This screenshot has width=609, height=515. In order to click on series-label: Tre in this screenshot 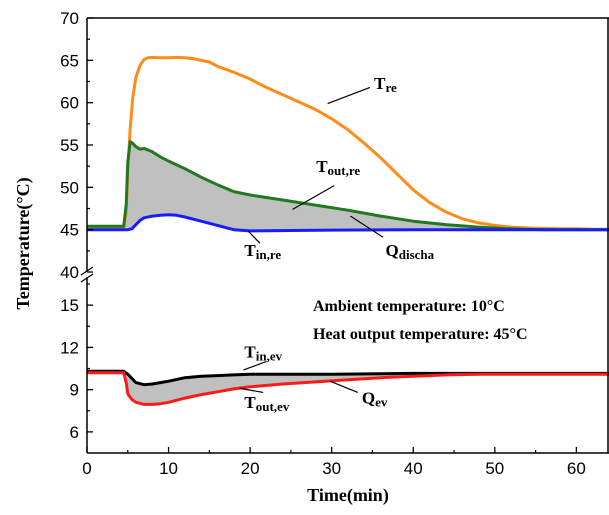, I will do `click(385, 84)`.